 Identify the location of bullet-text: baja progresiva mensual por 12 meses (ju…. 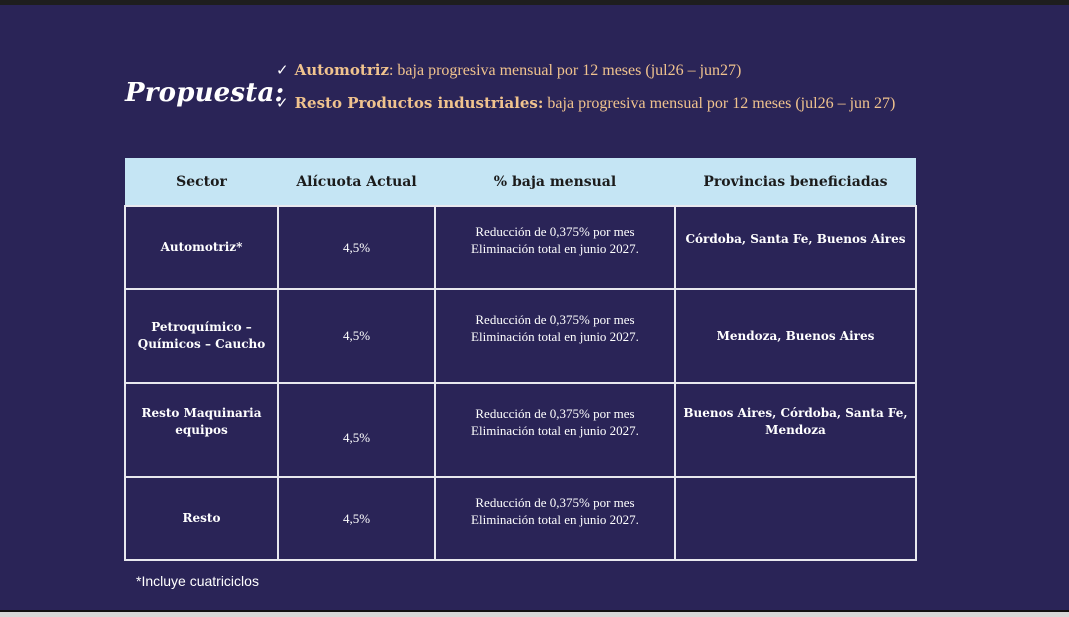
(719, 103).